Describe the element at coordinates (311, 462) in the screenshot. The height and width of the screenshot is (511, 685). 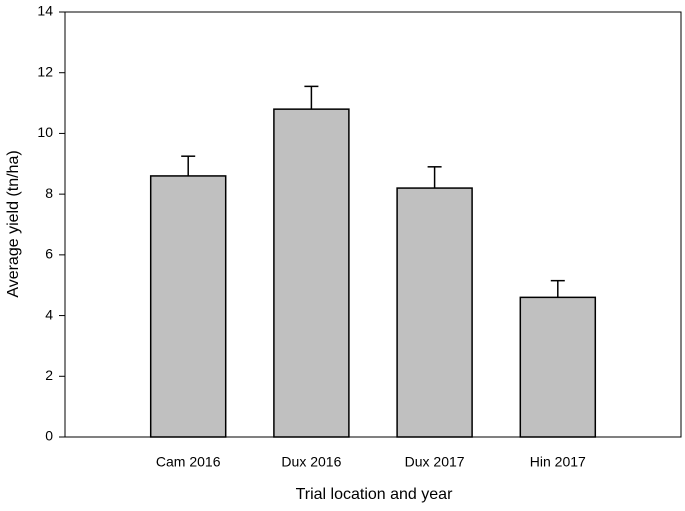
I see `x-tick-label: Dux 2016` at that location.